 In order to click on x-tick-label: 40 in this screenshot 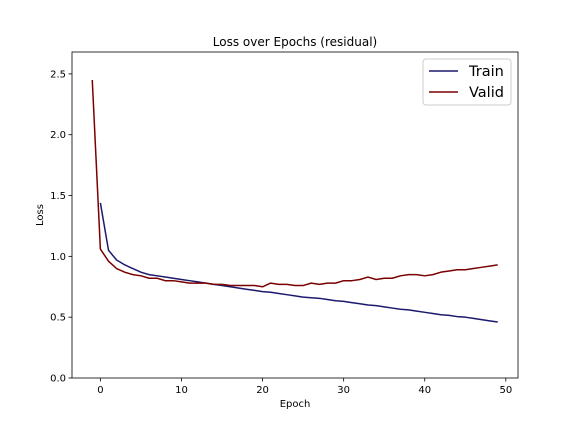, I will do `click(424, 390)`.